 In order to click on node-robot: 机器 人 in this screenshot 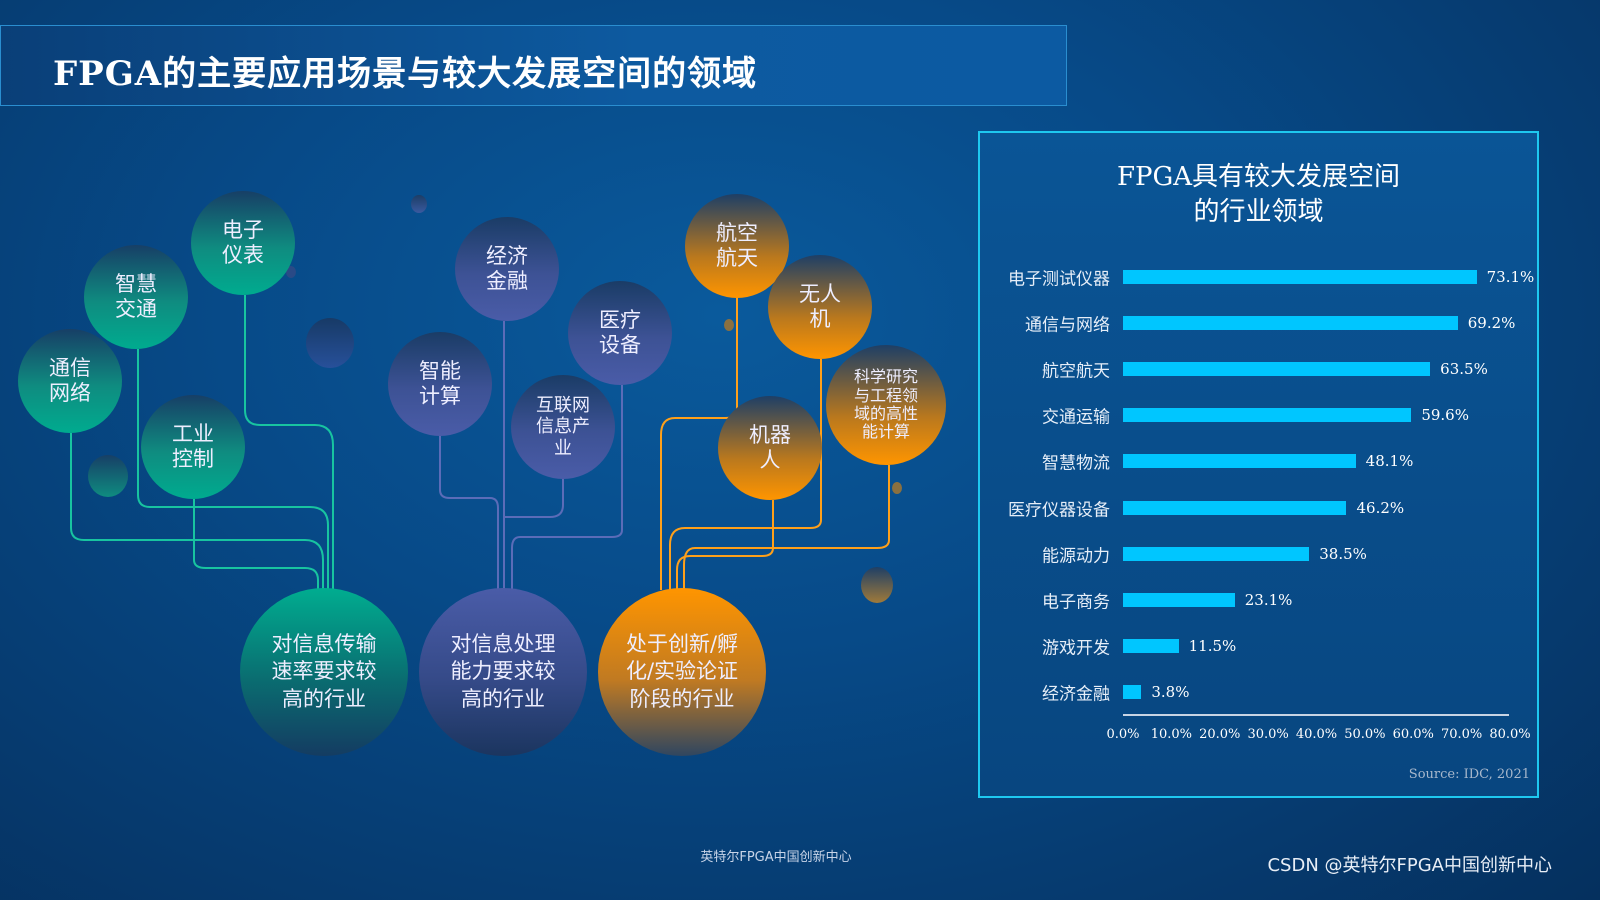, I will do `click(770, 448)`.